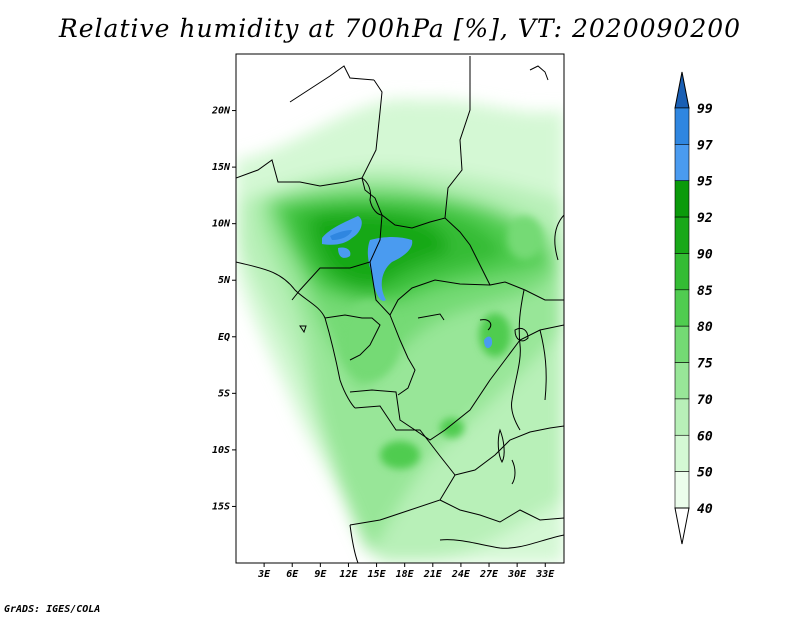  What do you see at coordinates (52, 609) in the screenshot?
I see `grads-credit: GrADS: IGES/COLA` at bounding box center [52, 609].